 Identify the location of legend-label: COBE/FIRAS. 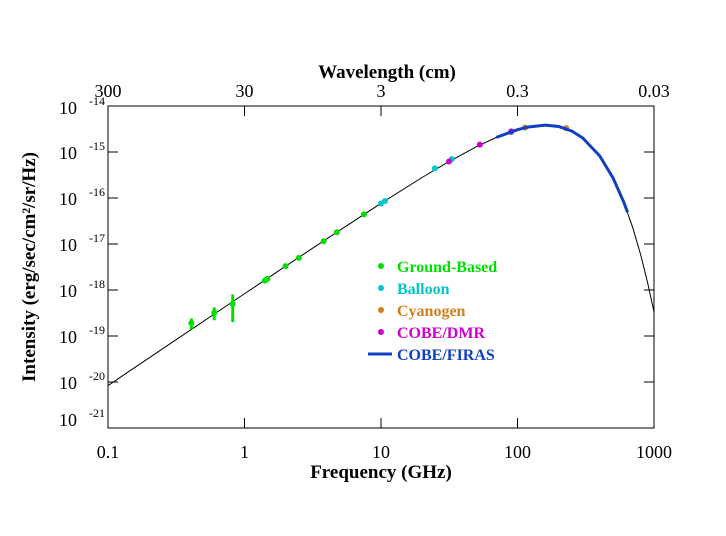
(446, 355).